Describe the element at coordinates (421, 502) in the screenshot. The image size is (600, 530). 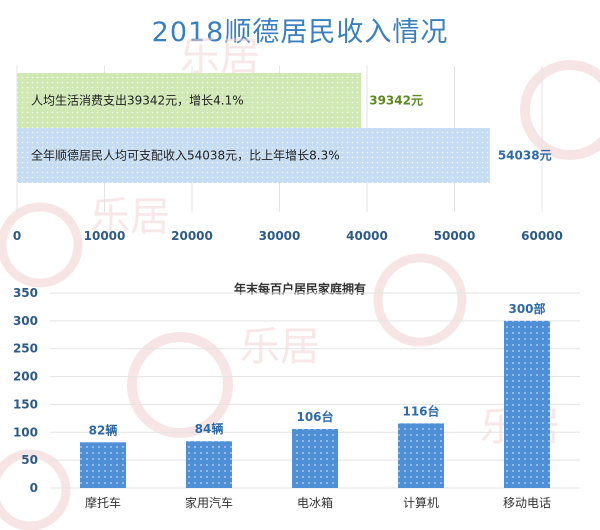
I see `x-category-label: 计算机` at that location.